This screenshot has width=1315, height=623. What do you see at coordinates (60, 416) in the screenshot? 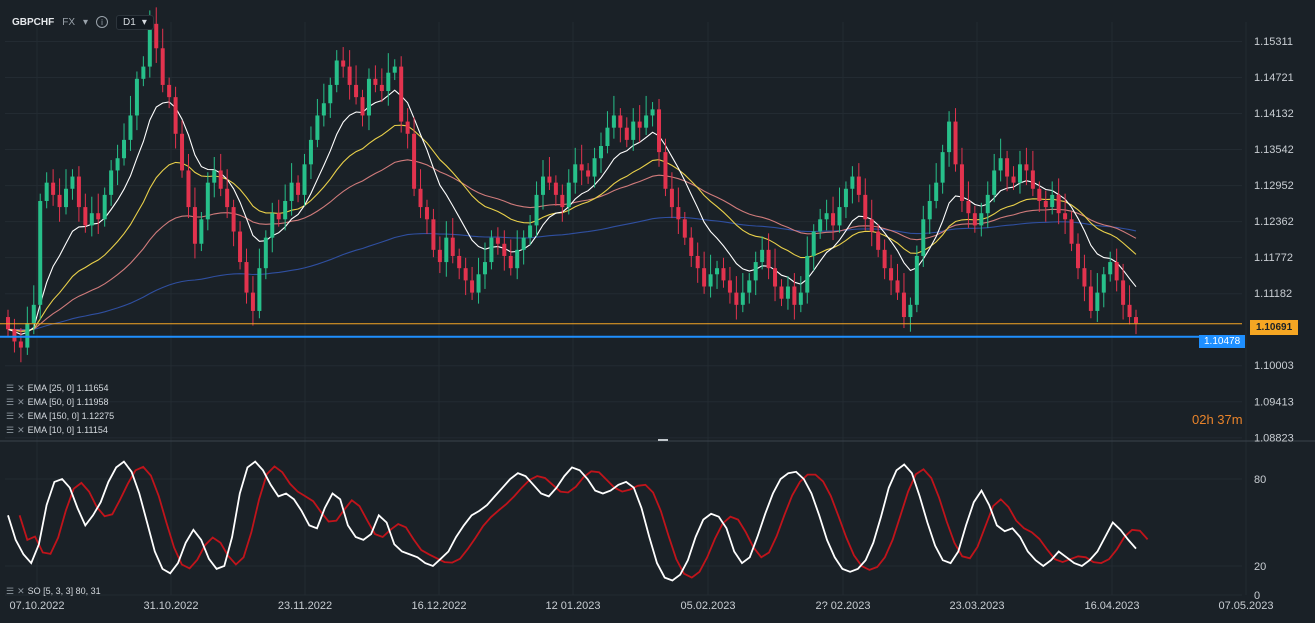
I see `legend-item: ☰ ✕ EMA [150, 0] 1.12275` at bounding box center [60, 416].